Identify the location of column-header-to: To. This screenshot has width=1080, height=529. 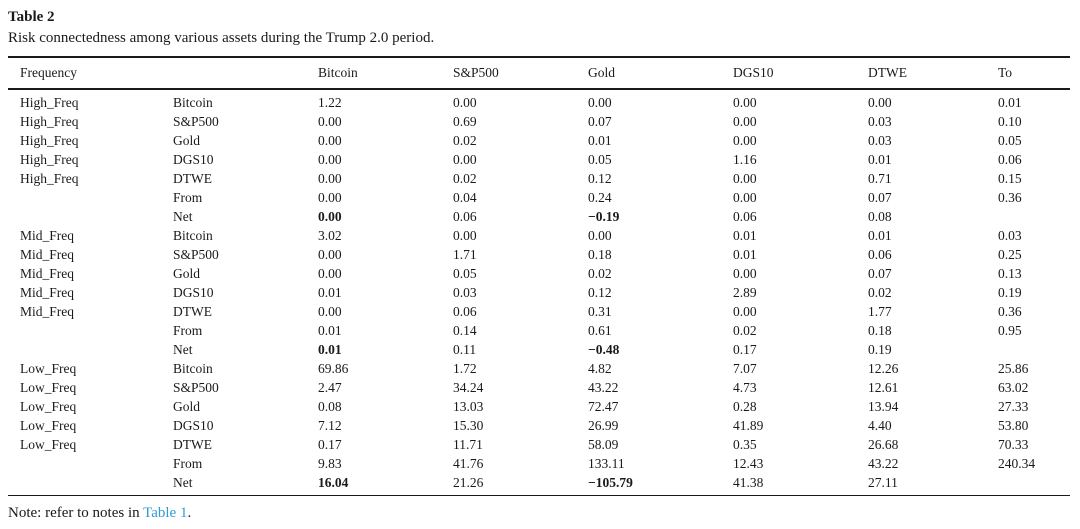
(1005, 72).